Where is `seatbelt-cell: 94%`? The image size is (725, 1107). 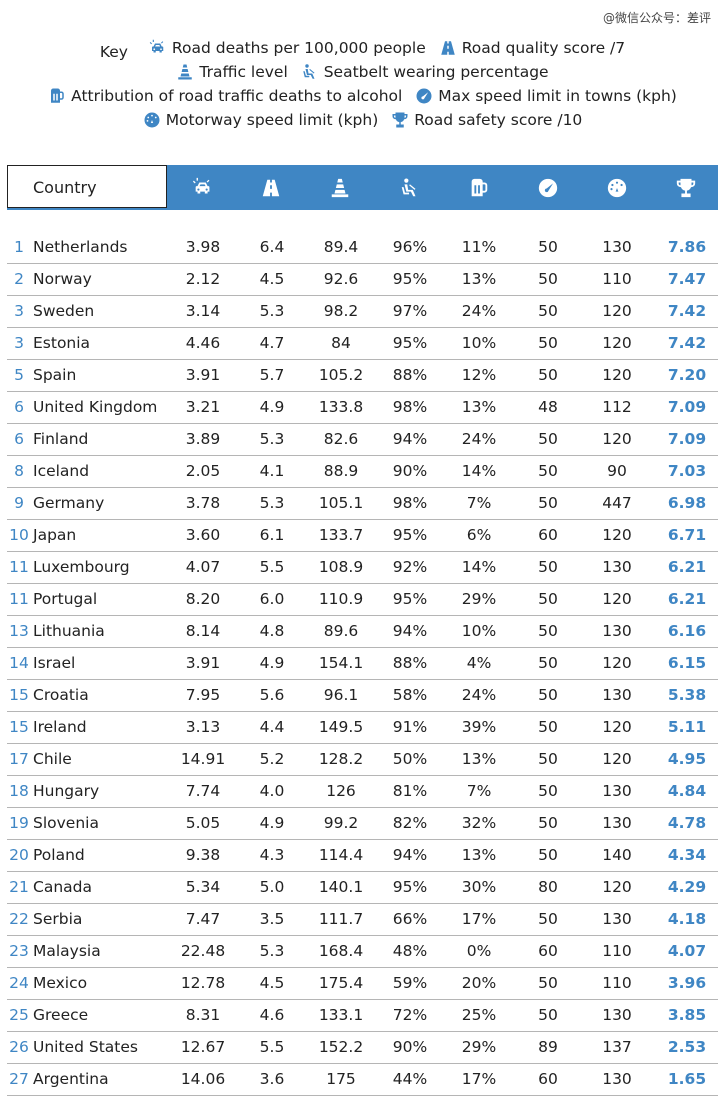 seatbelt-cell: 94% is located at coordinates (410, 855).